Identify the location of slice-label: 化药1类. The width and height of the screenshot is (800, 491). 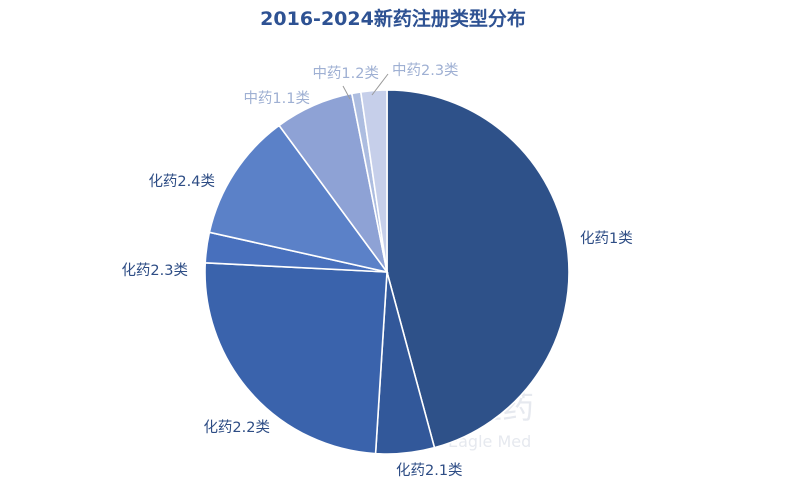
(606, 238).